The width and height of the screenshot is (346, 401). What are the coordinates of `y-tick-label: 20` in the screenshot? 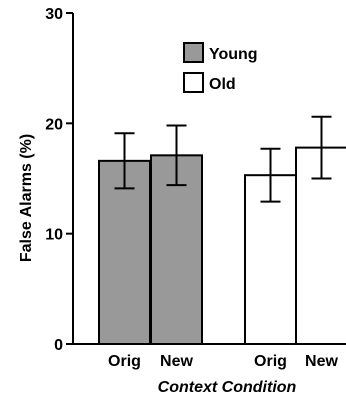 It's located at (54, 124).